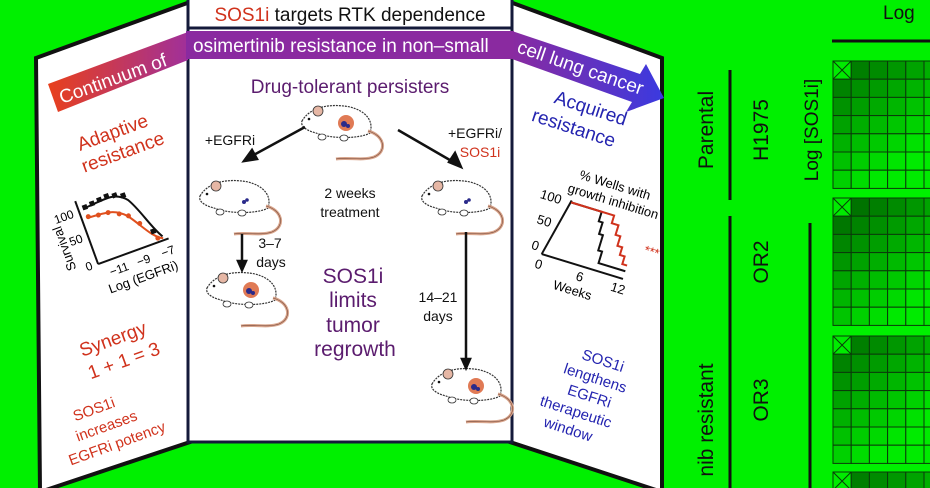  I want to click on title-box, so click(350, 15).